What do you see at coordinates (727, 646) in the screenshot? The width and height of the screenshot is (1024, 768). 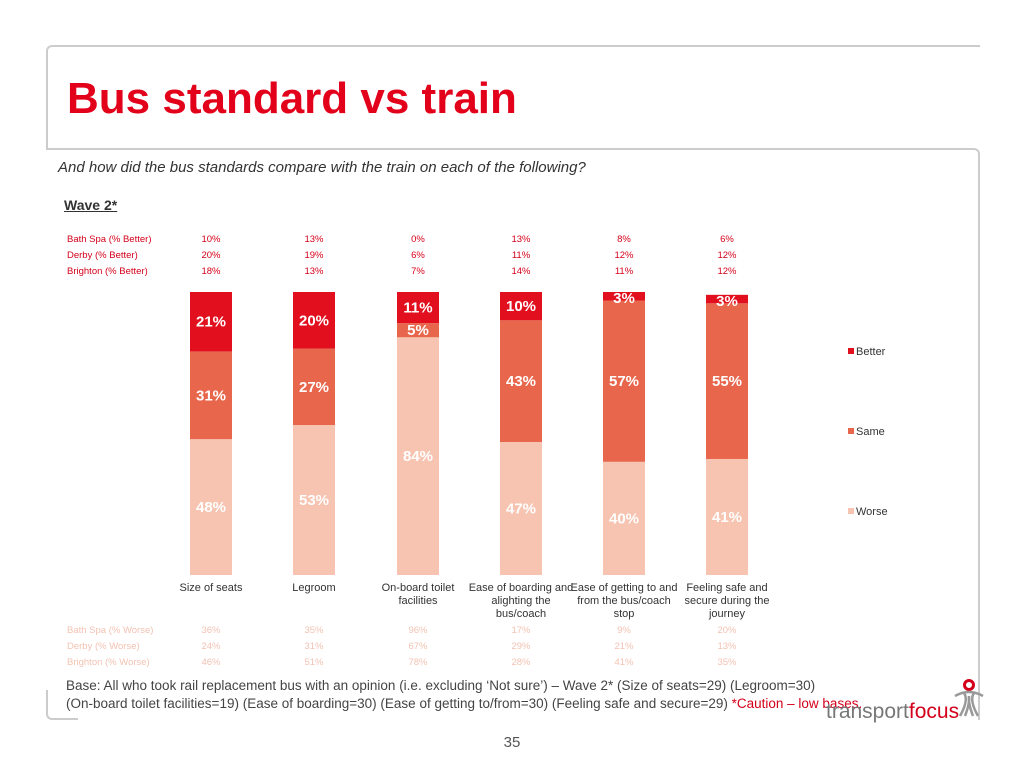 I see `worse-table-cell: 13%` at bounding box center [727, 646].